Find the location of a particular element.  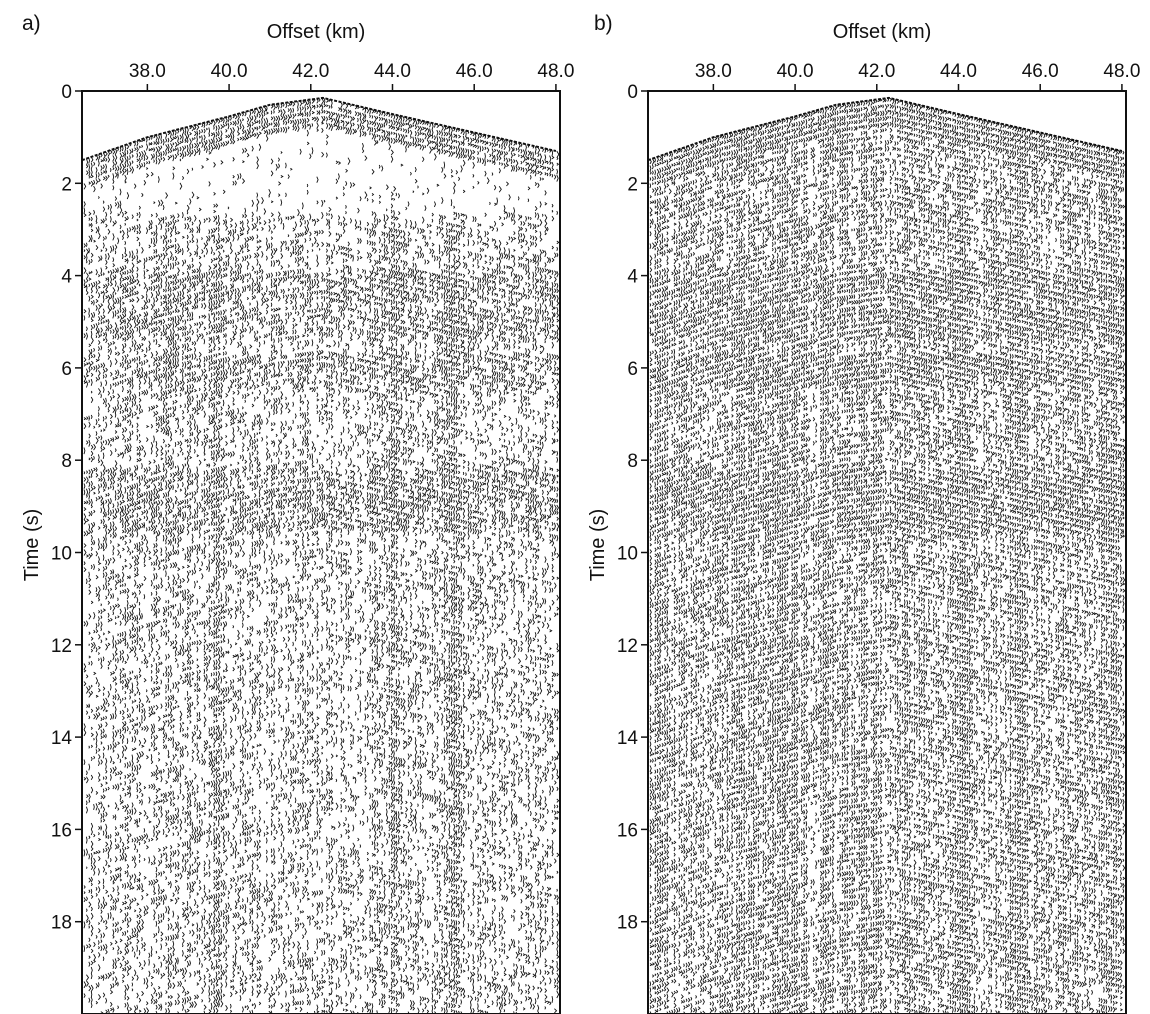

panel-a-x-tick-label: 46.0 is located at coordinates (474, 71).